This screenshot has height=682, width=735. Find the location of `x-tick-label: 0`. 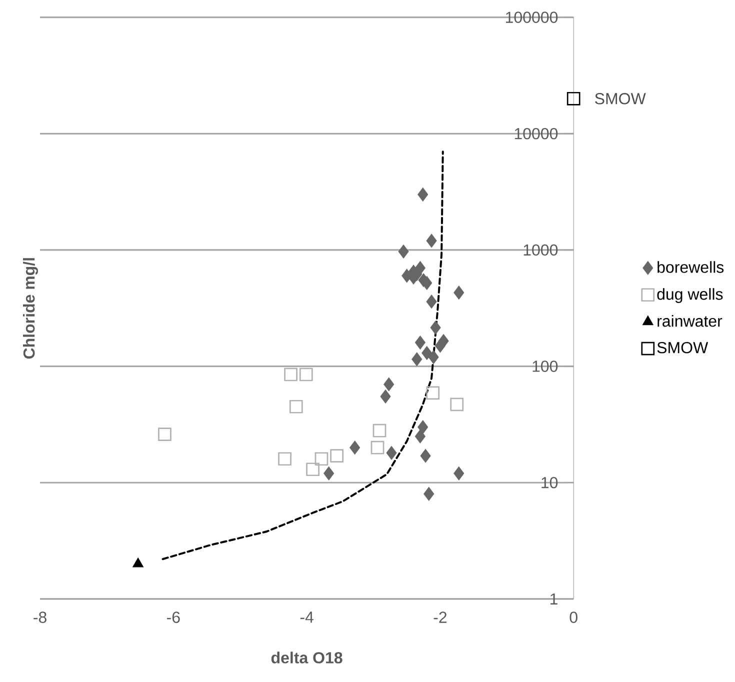

x-tick-label: 0 is located at coordinates (574, 618).